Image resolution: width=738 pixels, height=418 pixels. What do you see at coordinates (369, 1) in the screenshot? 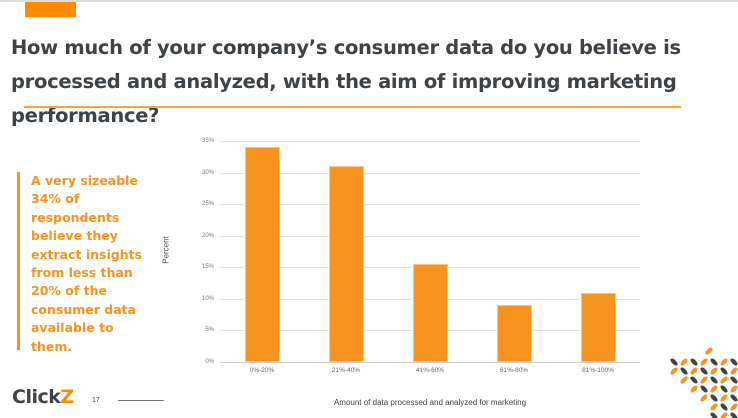
I see `top-border` at bounding box center [369, 1].